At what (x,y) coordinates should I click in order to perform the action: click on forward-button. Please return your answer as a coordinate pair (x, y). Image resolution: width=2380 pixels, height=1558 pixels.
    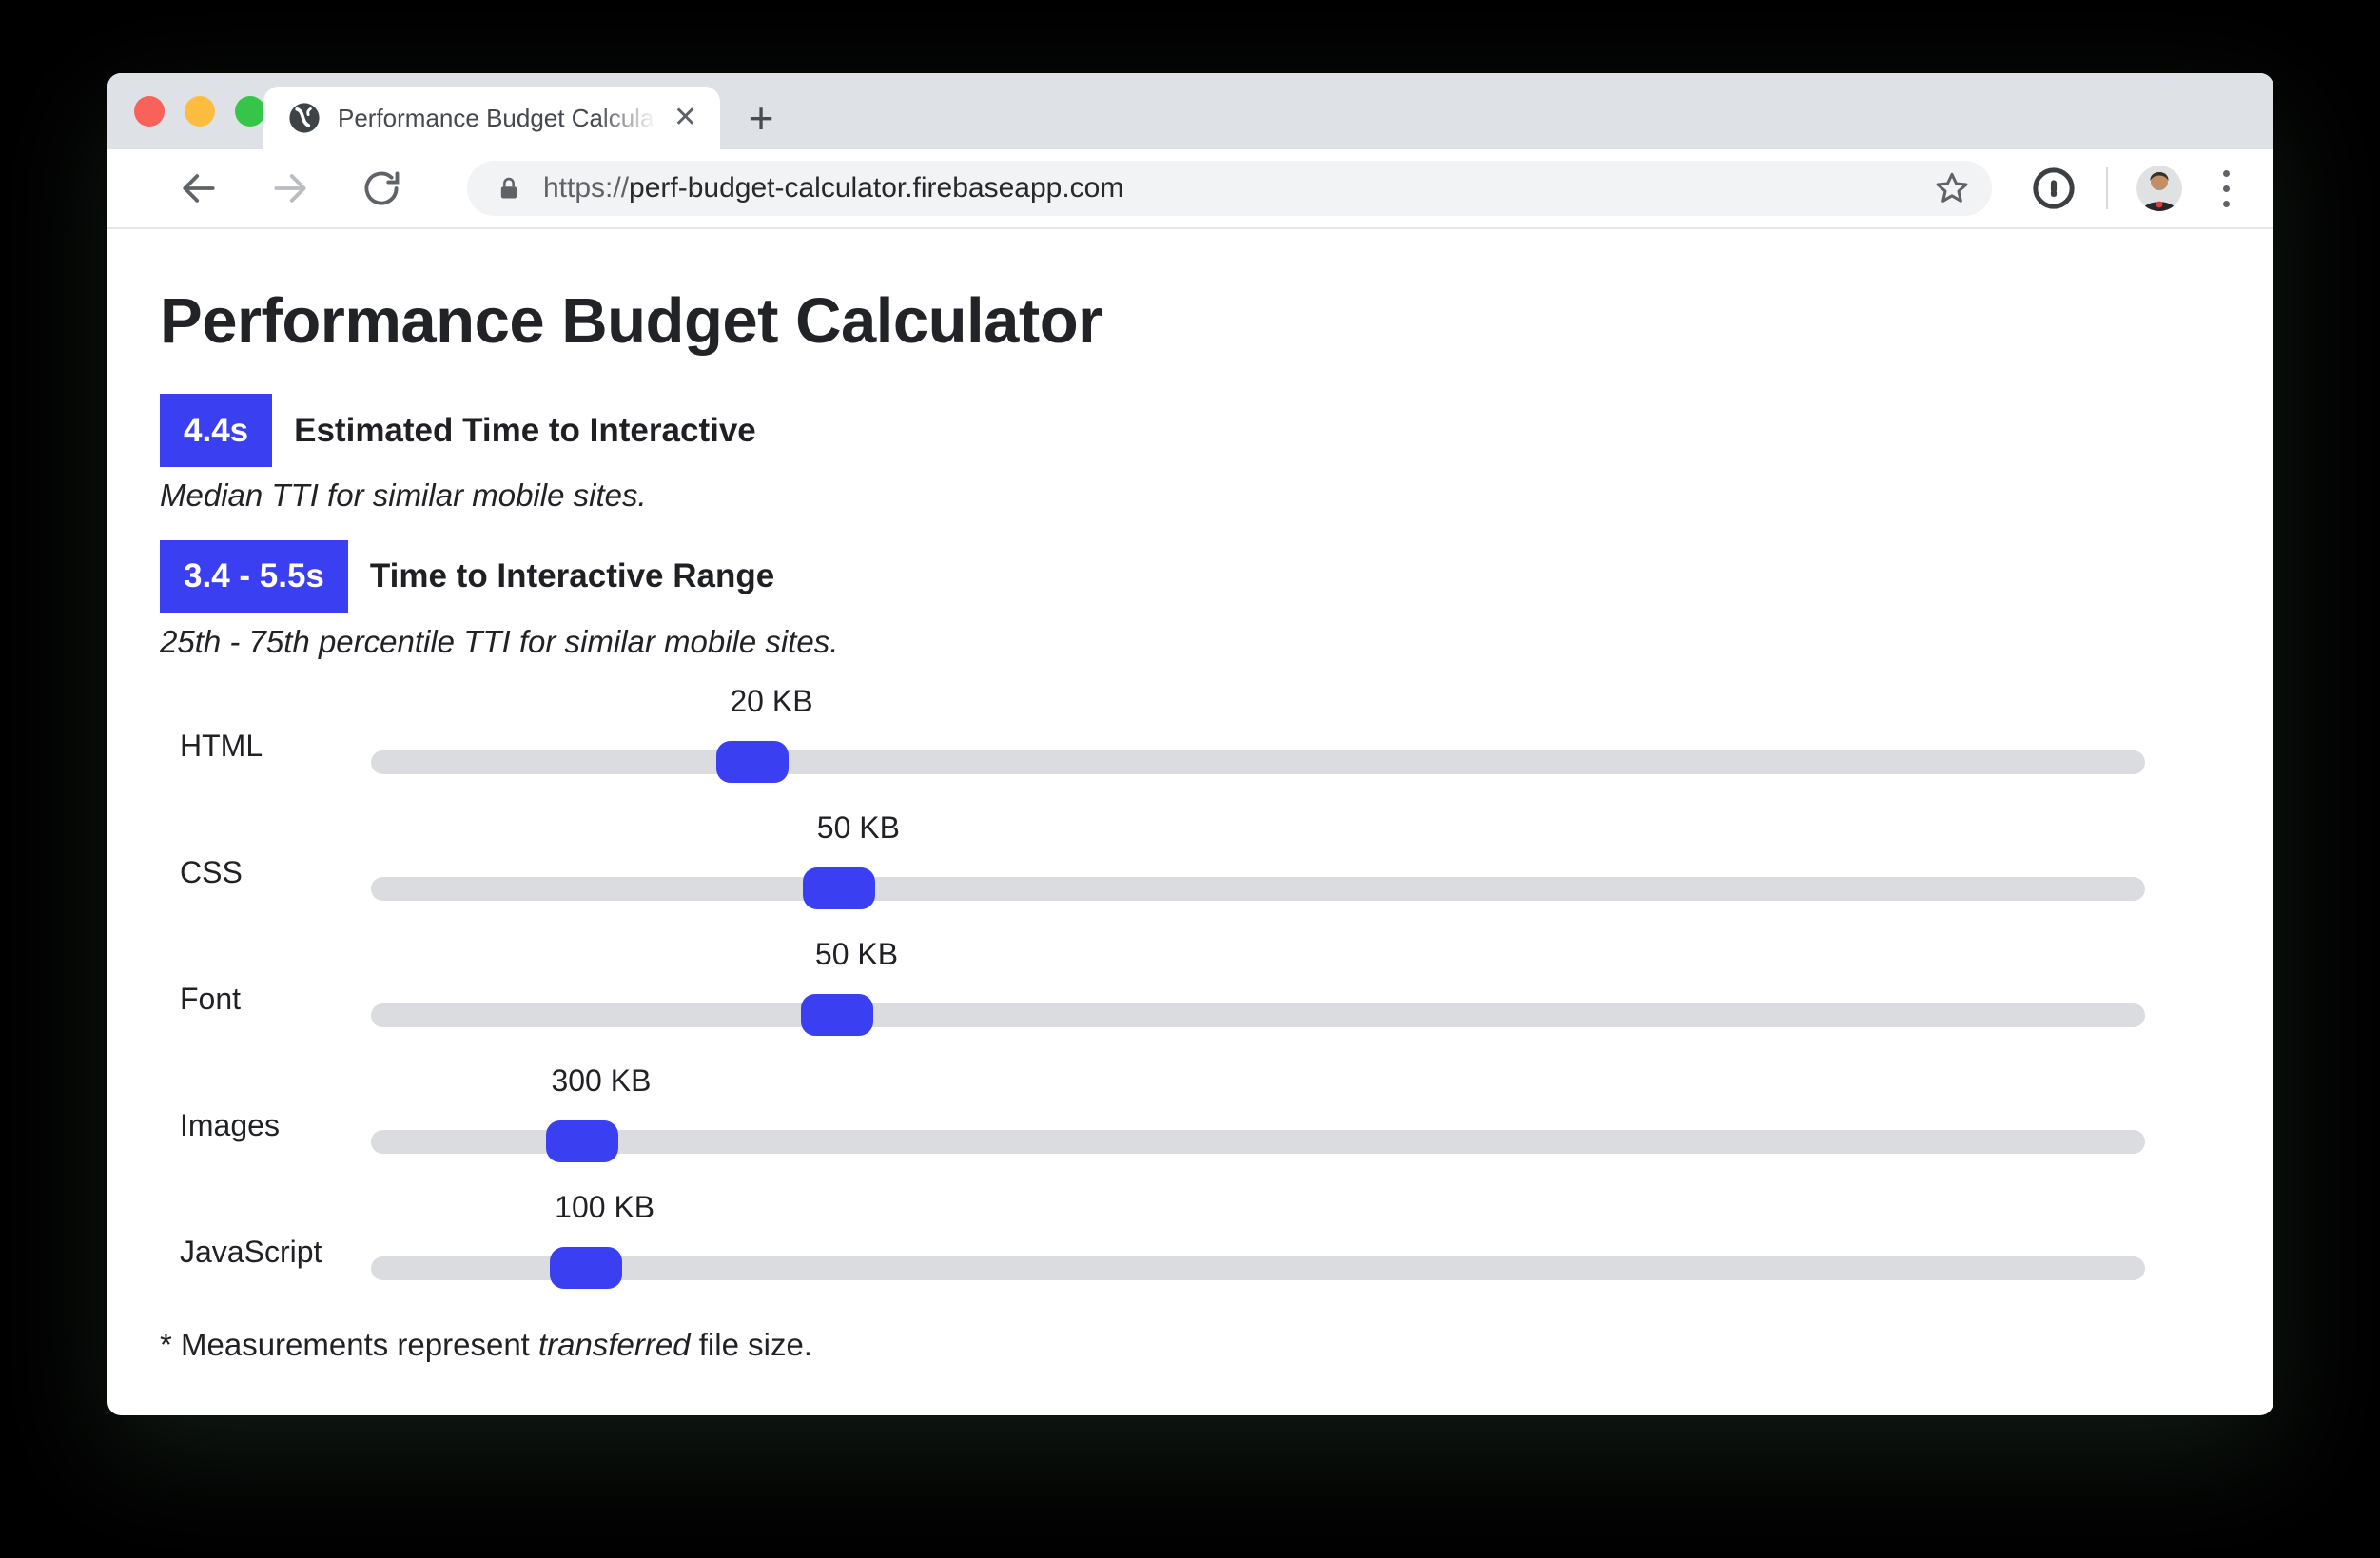
    Looking at the image, I should click on (290, 188).